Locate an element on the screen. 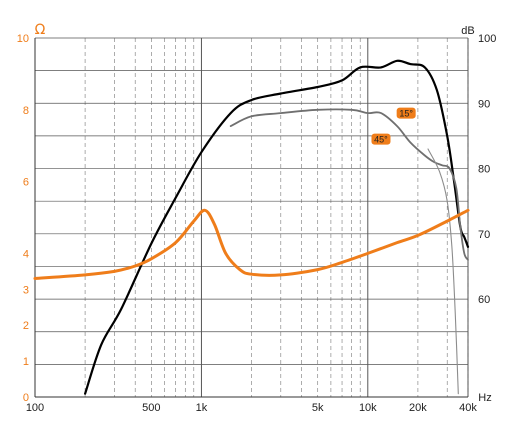 The image size is (515, 429). x-tick-label: 10k is located at coordinates (368, 408).